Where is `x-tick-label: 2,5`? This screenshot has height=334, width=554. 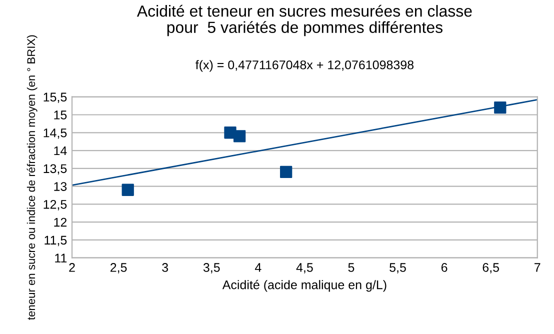 x-tick-label: 2,5 is located at coordinates (118, 268).